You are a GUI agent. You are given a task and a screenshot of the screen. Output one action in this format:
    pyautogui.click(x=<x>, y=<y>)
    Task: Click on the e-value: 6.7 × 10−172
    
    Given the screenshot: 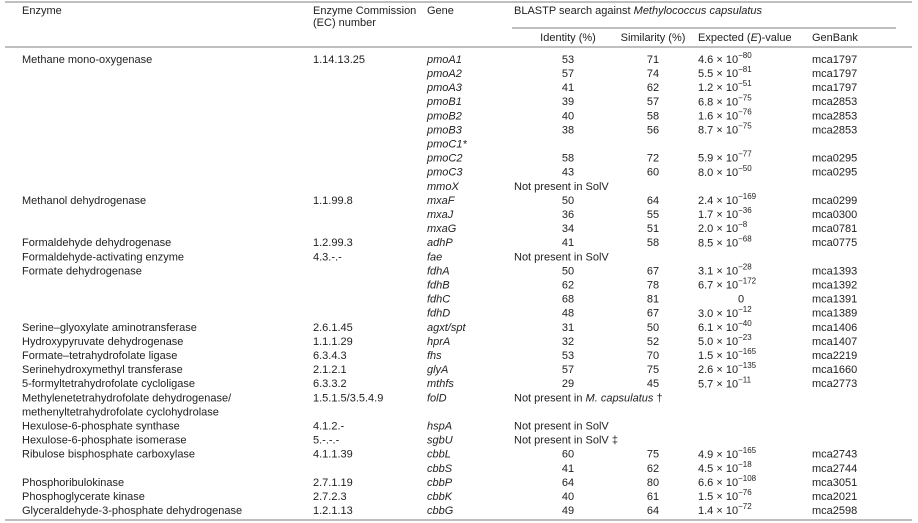 What is the action you would take?
    pyautogui.click(x=727, y=284)
    